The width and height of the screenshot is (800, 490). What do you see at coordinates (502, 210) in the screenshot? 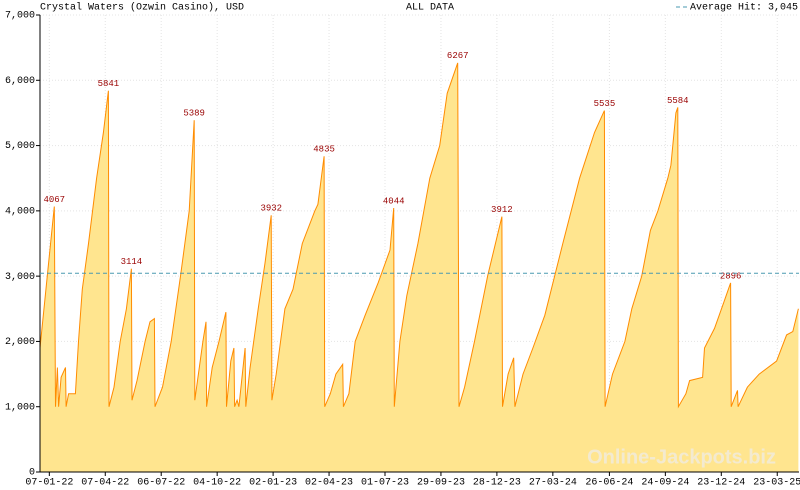
I see `peak-label: 3912` at bounding box center [502, 210].